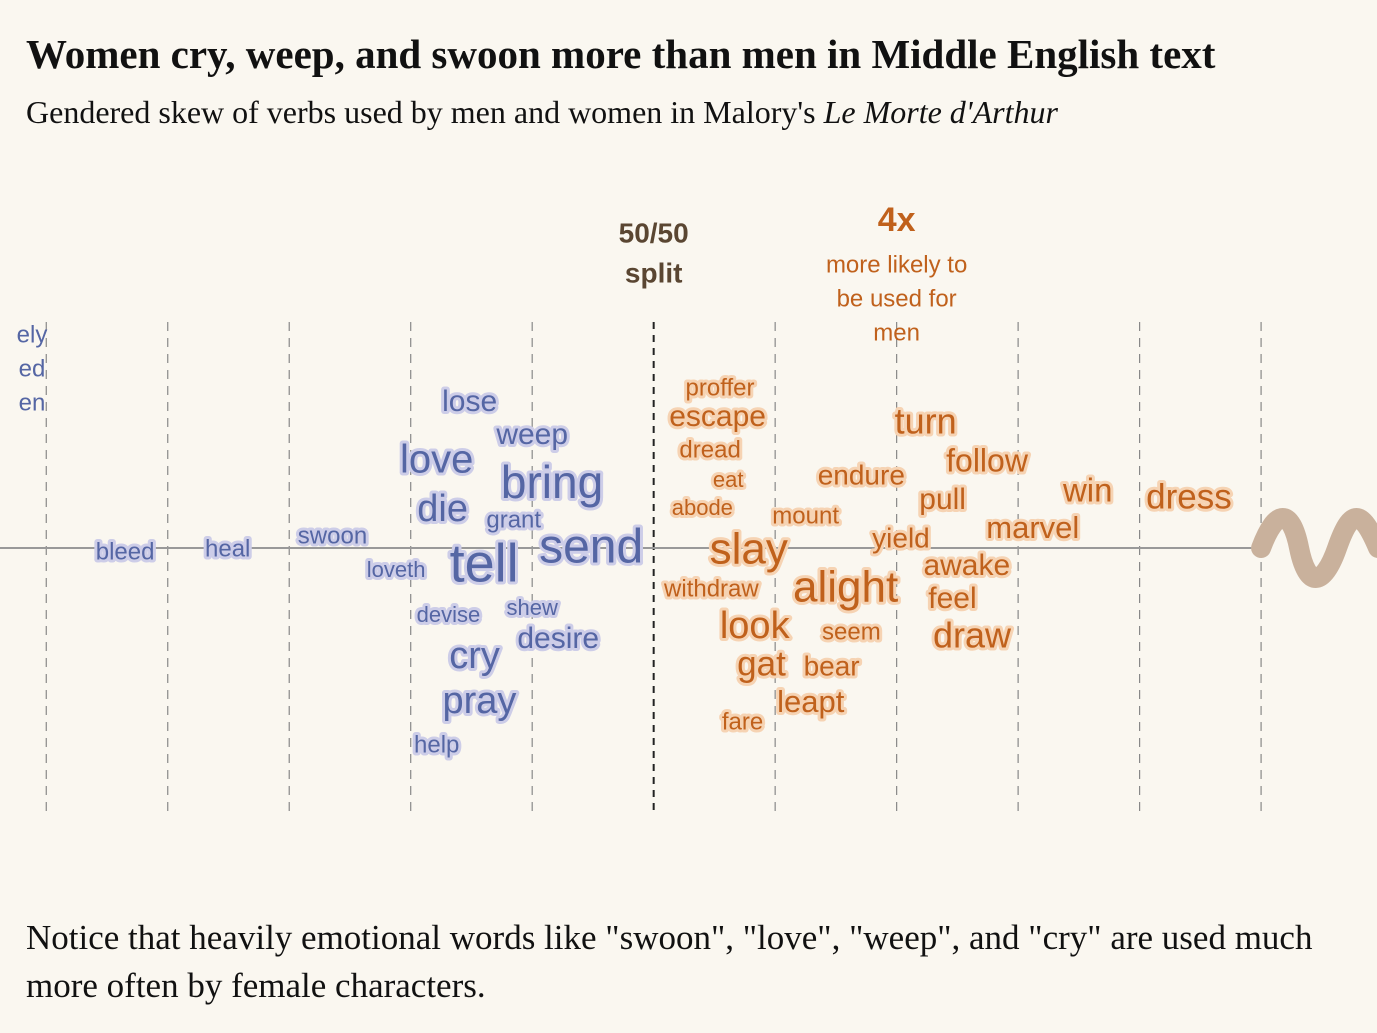  I want to click on word: fare, so click(742, 721).